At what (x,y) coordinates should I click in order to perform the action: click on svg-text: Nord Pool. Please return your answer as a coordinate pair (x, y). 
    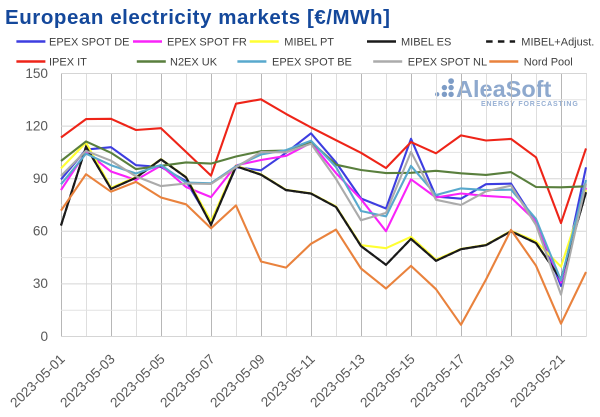
    Looking at the image, I should click on (548, 63).